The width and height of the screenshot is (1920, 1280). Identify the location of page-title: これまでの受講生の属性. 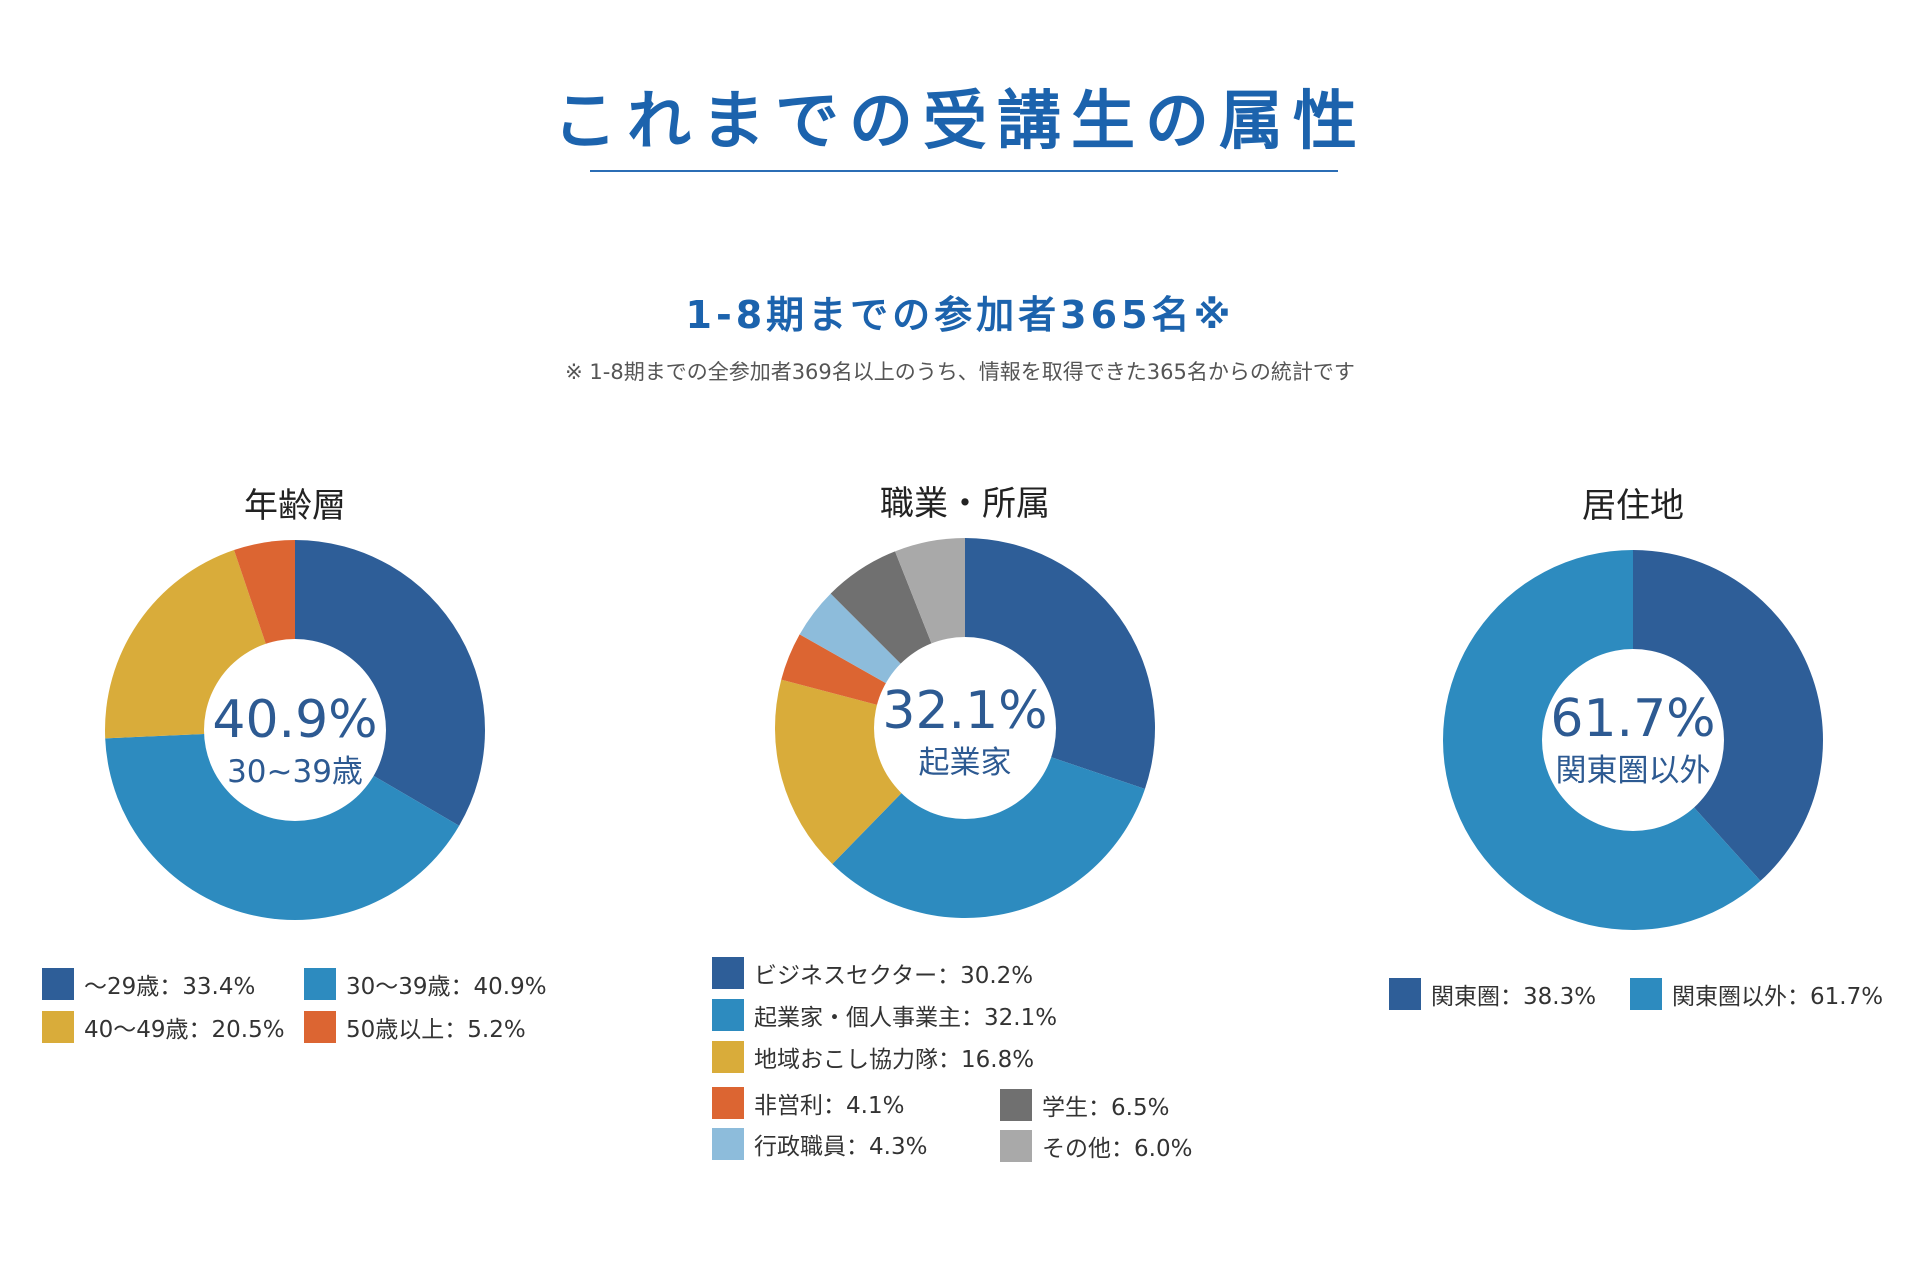
(960, 122).